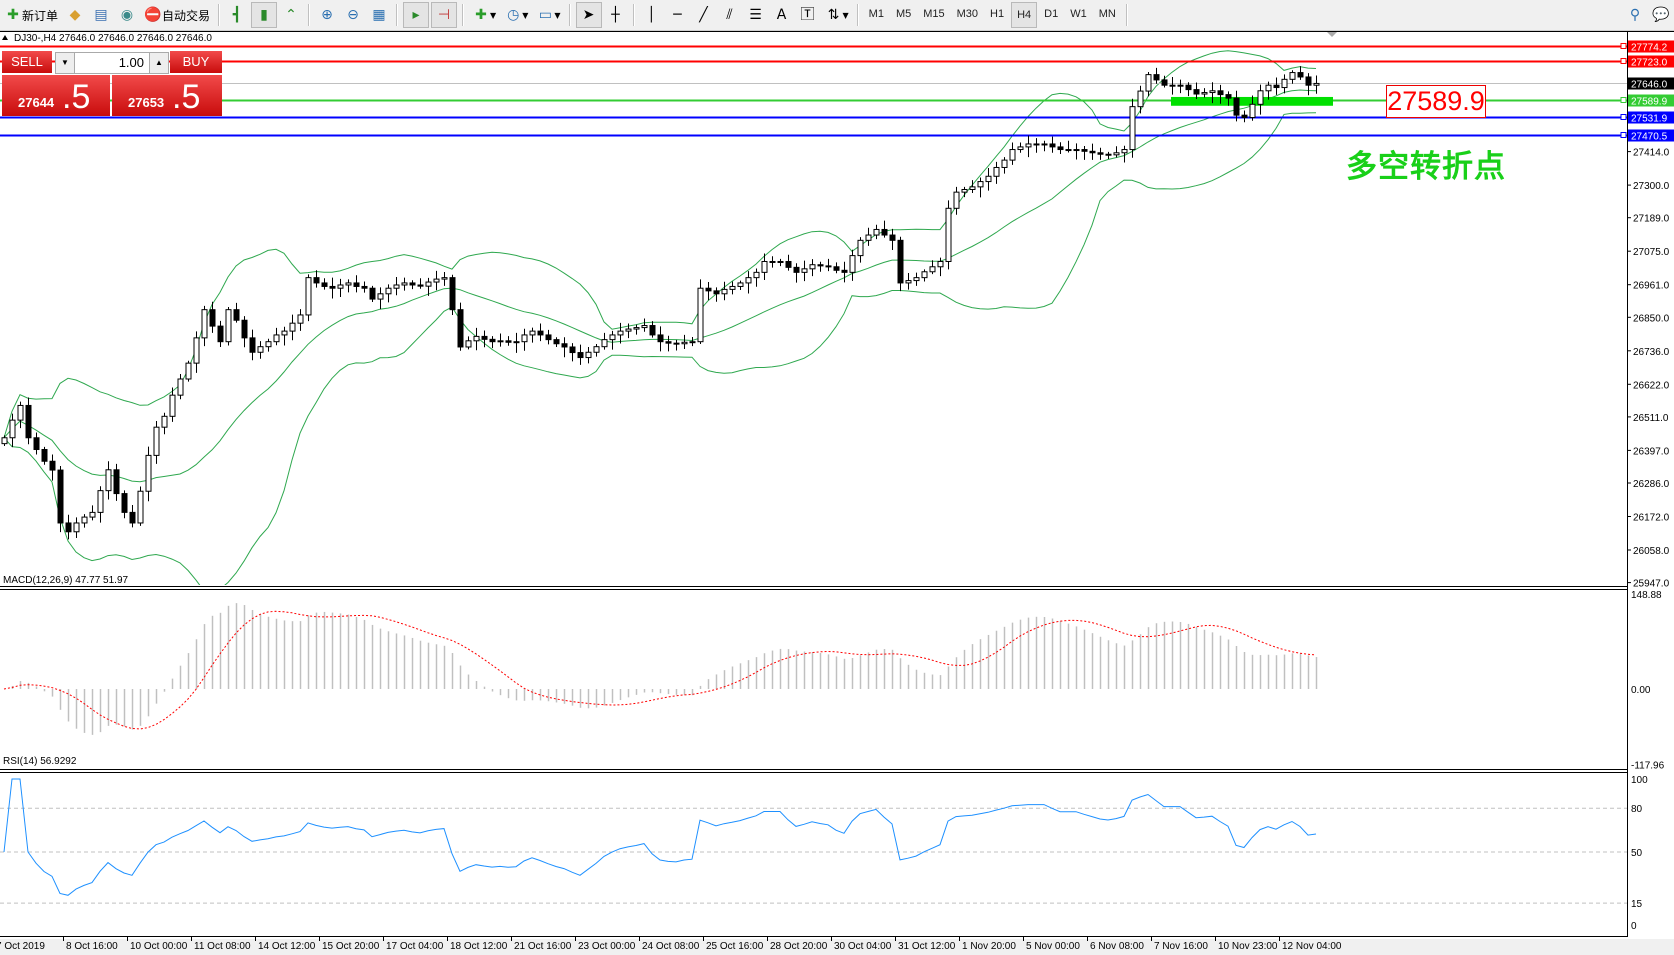 The height and width of the screenshot is (955, 1674). What do you see at coordinates (112, 63) in the screenshot?
I see `lot-size-field: ▼ 1.00 ▲` at bounding box center [112, 63].